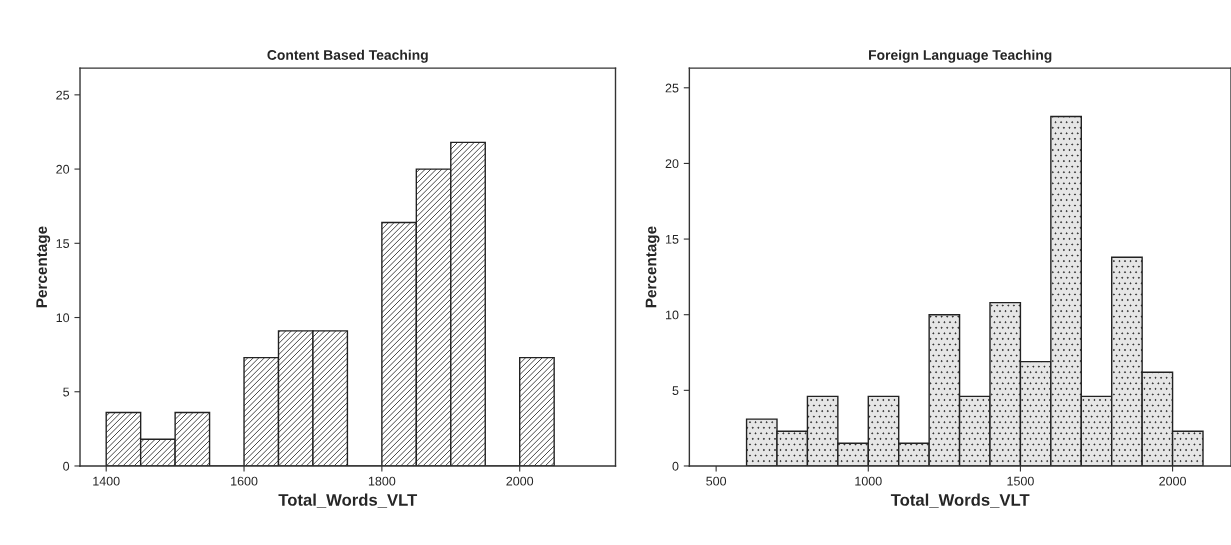 This screenshot has height=545, width=1231. I want to click on x-tick-label: 1400, so click(106, 481).